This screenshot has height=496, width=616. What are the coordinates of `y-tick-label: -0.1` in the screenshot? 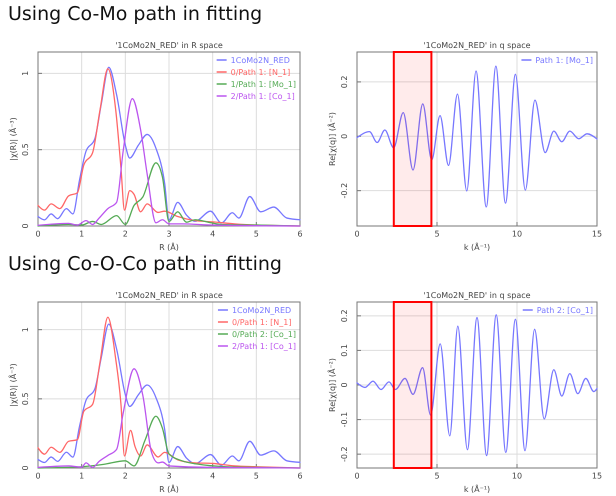 It's located at (344, 420).